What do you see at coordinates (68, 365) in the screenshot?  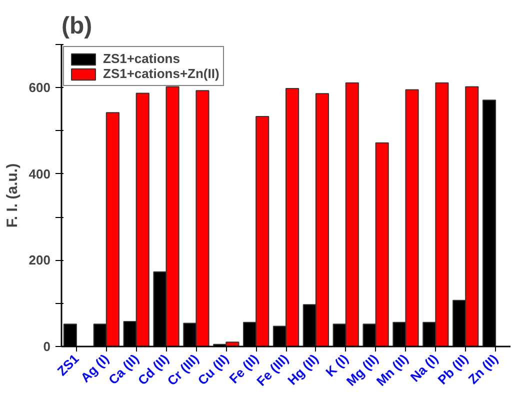 I see `x-tick-label: ZS1` at bounding box center [68, 365].